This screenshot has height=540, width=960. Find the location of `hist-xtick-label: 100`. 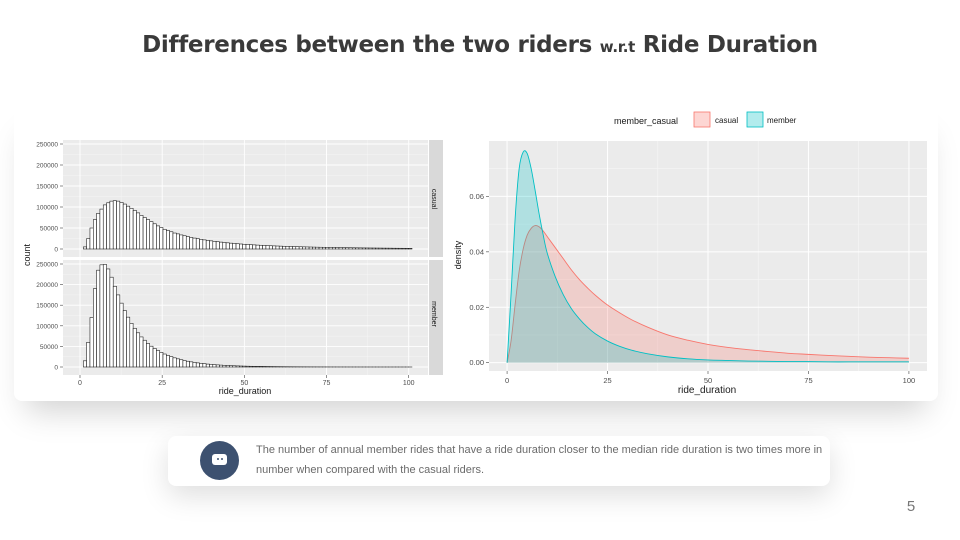

hist-xtick-label: 100 is located at coordinates (409, 383).